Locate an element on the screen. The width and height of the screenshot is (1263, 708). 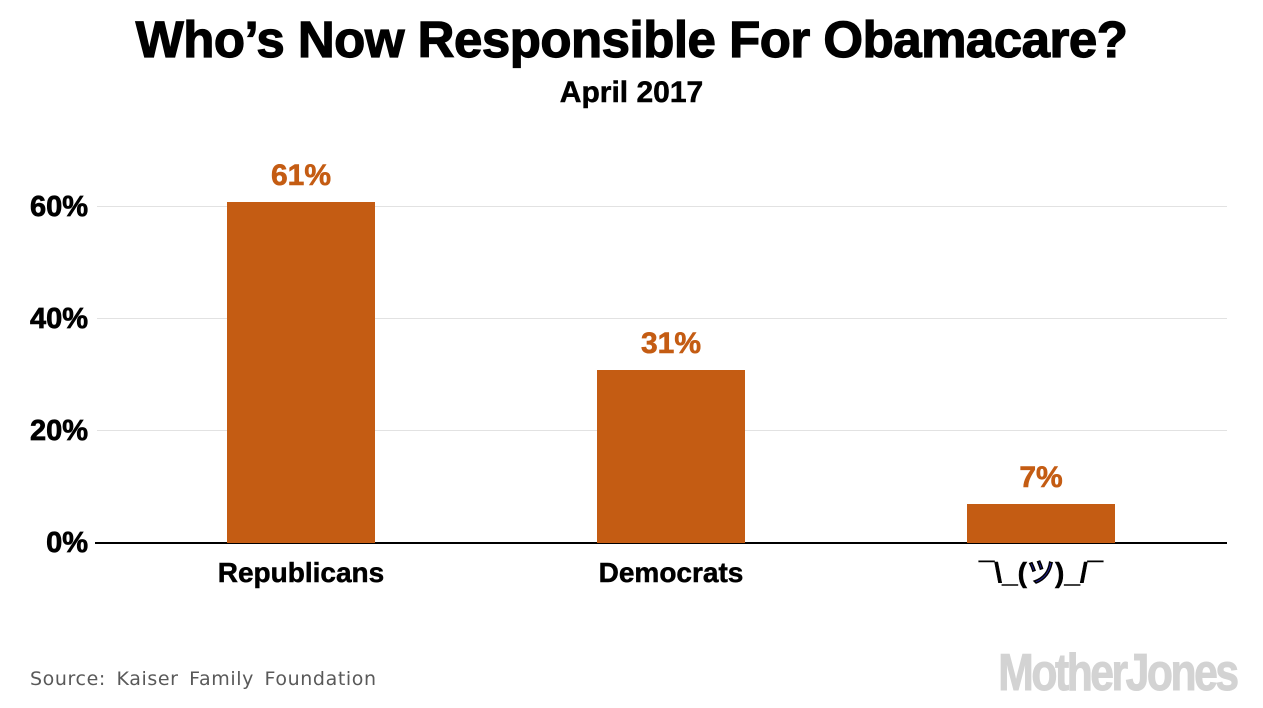
category-label: ¯\_(ツ)_/¯ is located at coordinates (1041, 573).